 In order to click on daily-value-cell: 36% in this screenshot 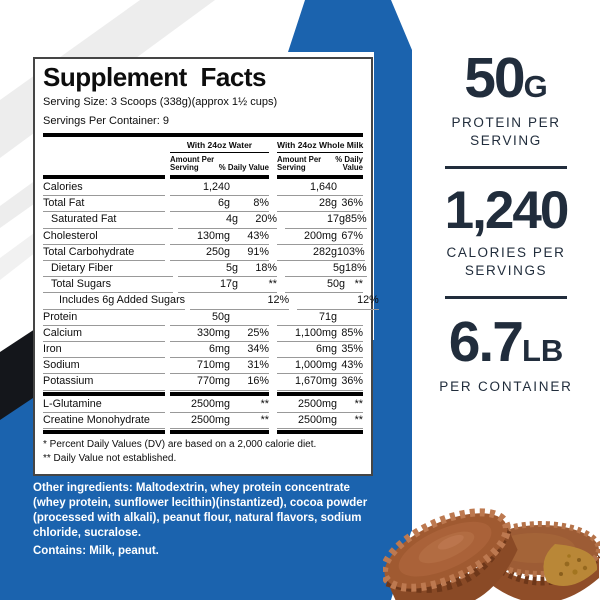, I will do `click(352, 203)`.